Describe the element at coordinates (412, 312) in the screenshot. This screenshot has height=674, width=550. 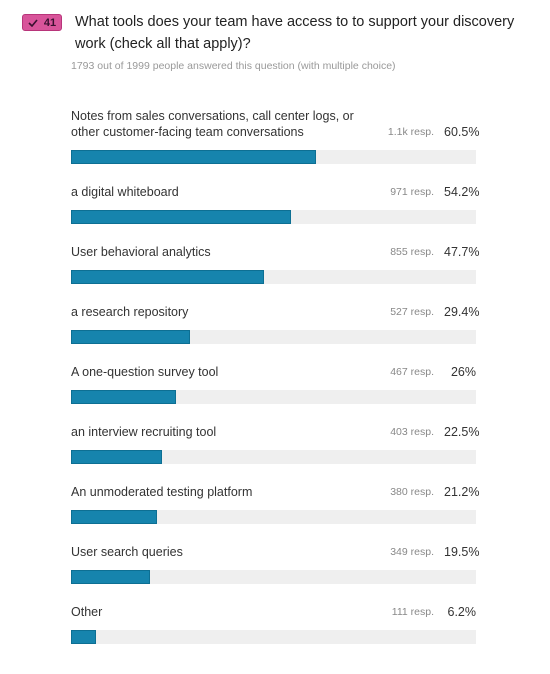
I see `response-count: 527 resp.` at that location.